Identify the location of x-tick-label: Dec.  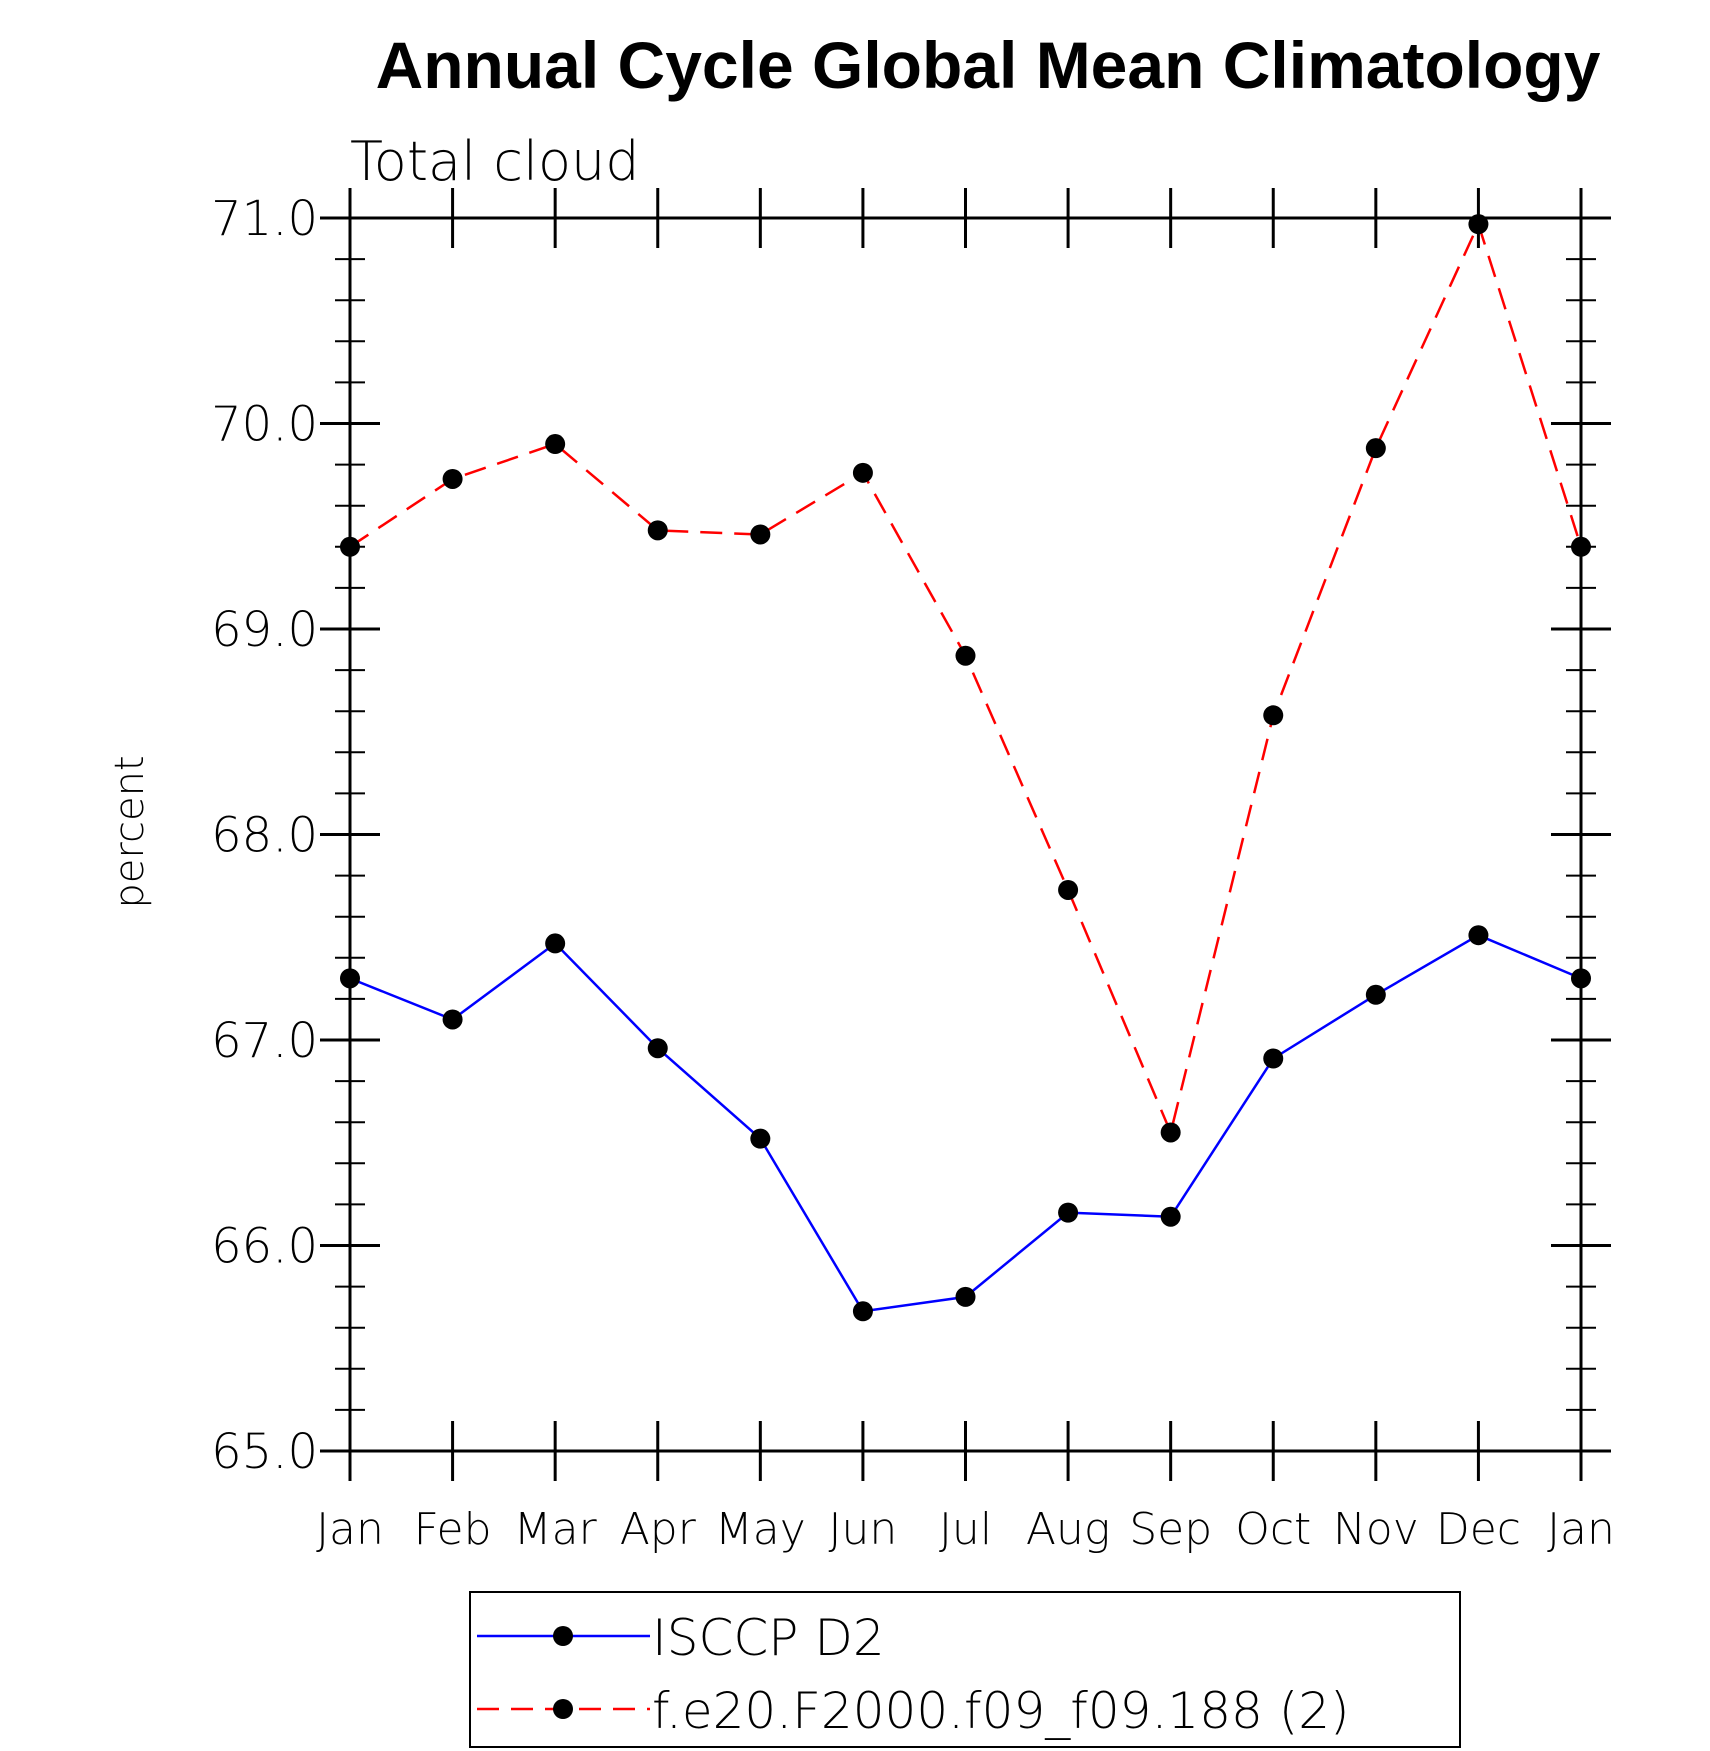
(1478, 1529).